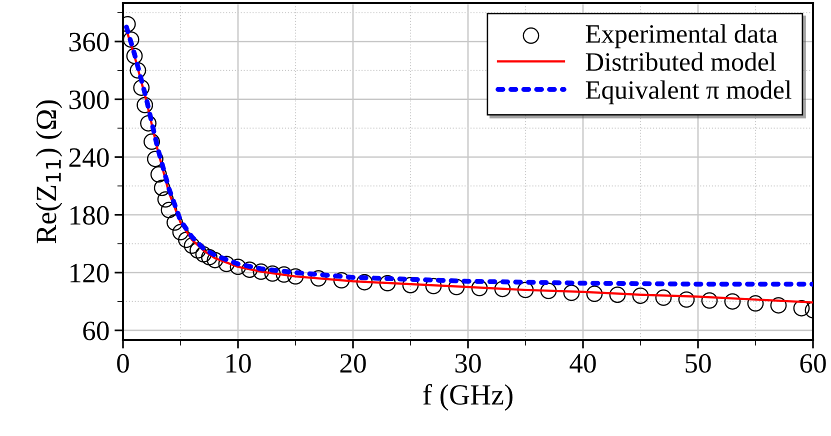 The height and width of the screenshot is (436, 831). I want to click on legend-label: Experimental data, so click(682, 36).